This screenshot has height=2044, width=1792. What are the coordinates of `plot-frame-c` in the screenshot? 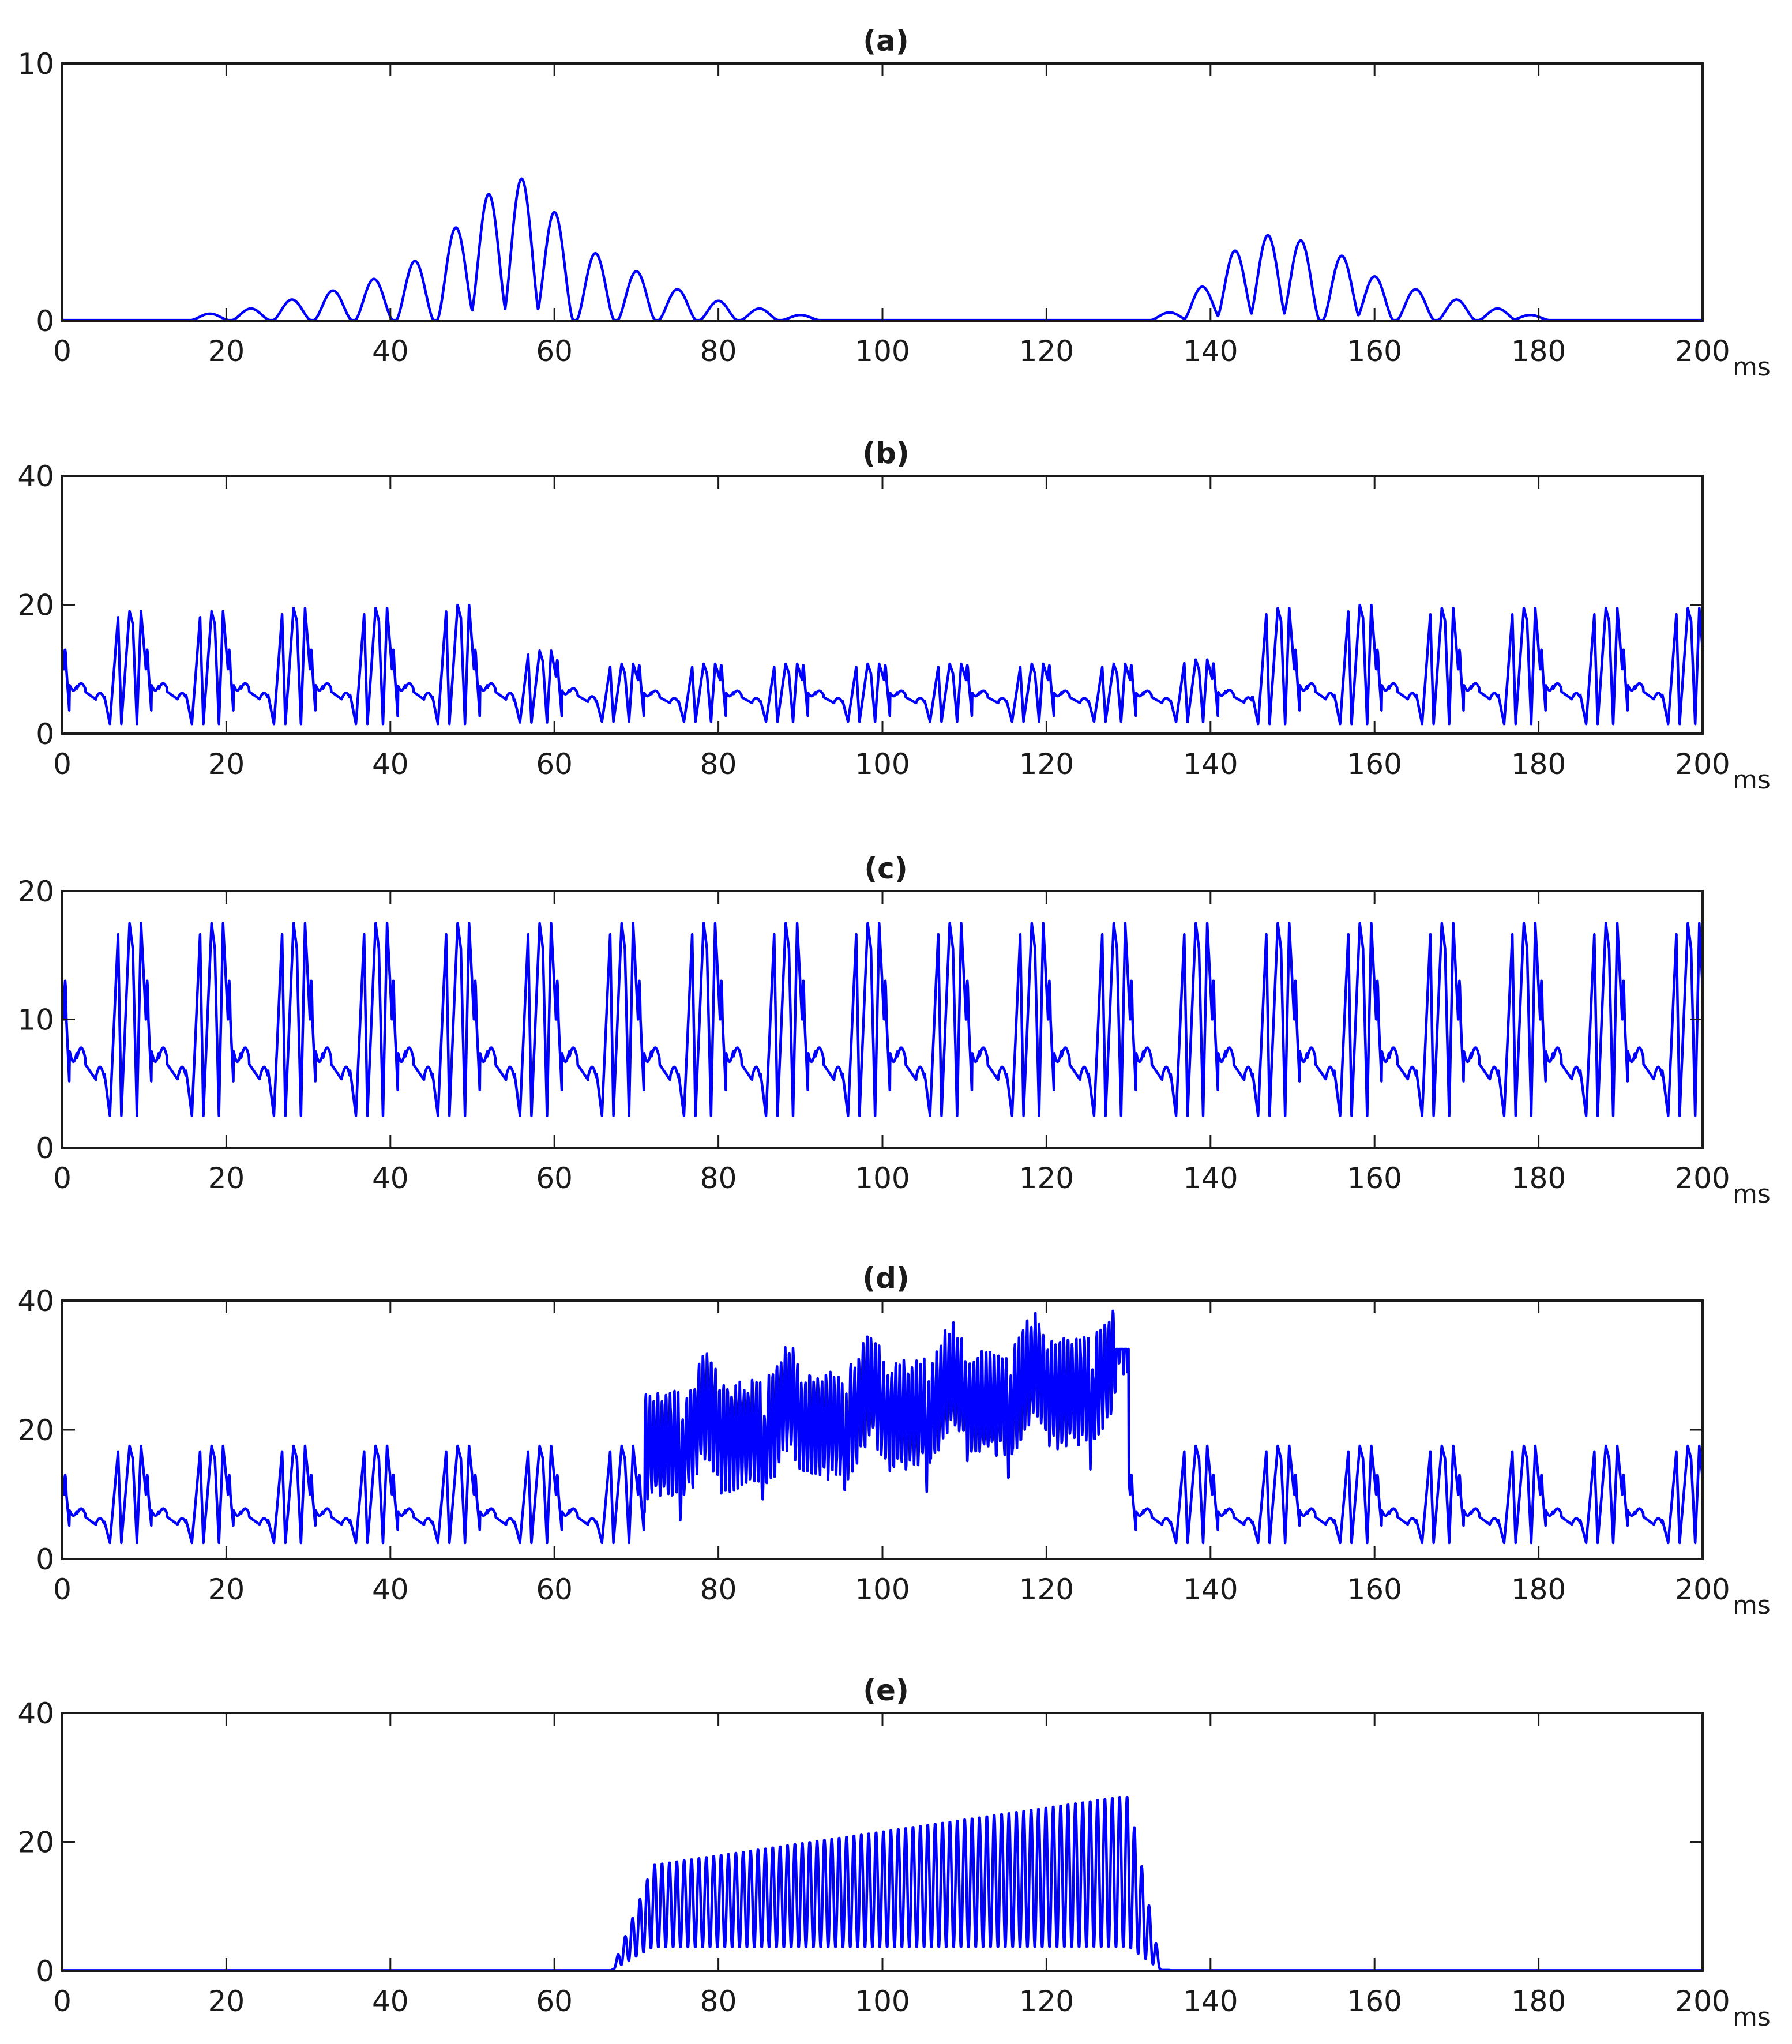 It's located at (882, 1019).